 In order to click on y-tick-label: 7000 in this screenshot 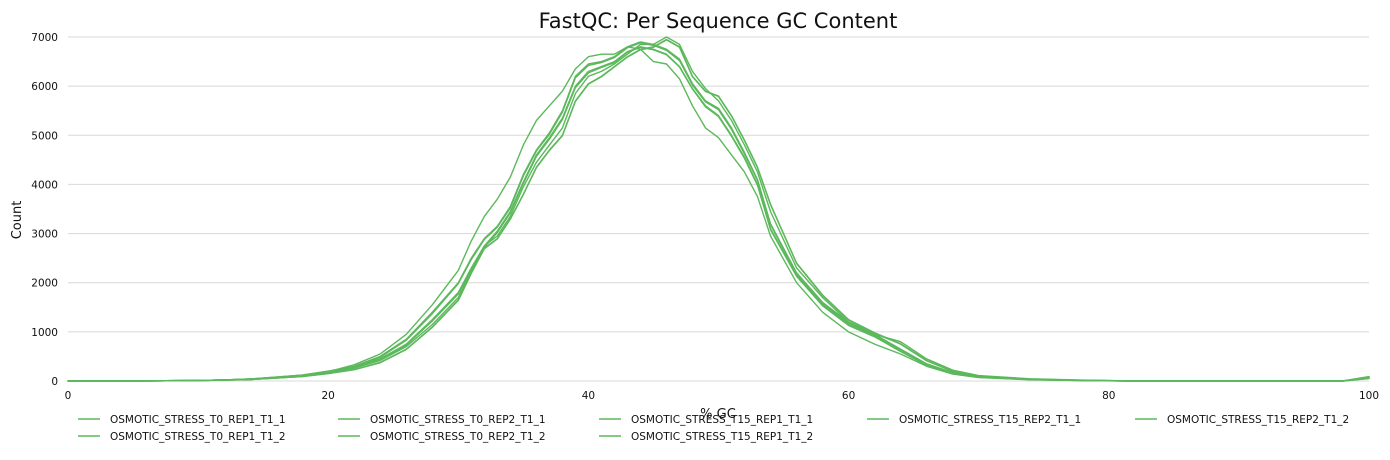, I will do `click(44, 38)`.